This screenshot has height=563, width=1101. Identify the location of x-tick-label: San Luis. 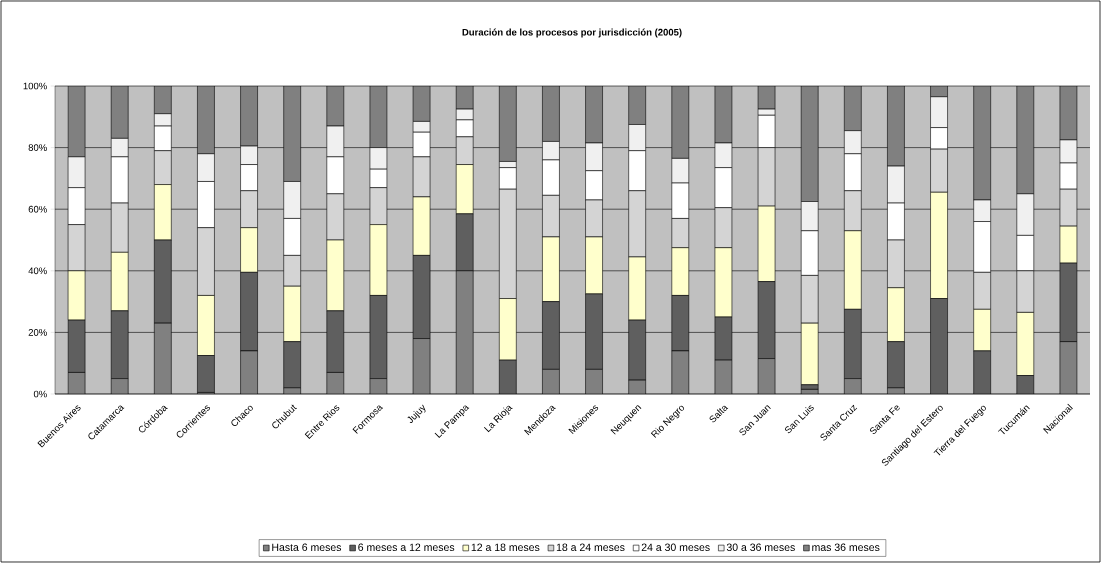
(799, 419).